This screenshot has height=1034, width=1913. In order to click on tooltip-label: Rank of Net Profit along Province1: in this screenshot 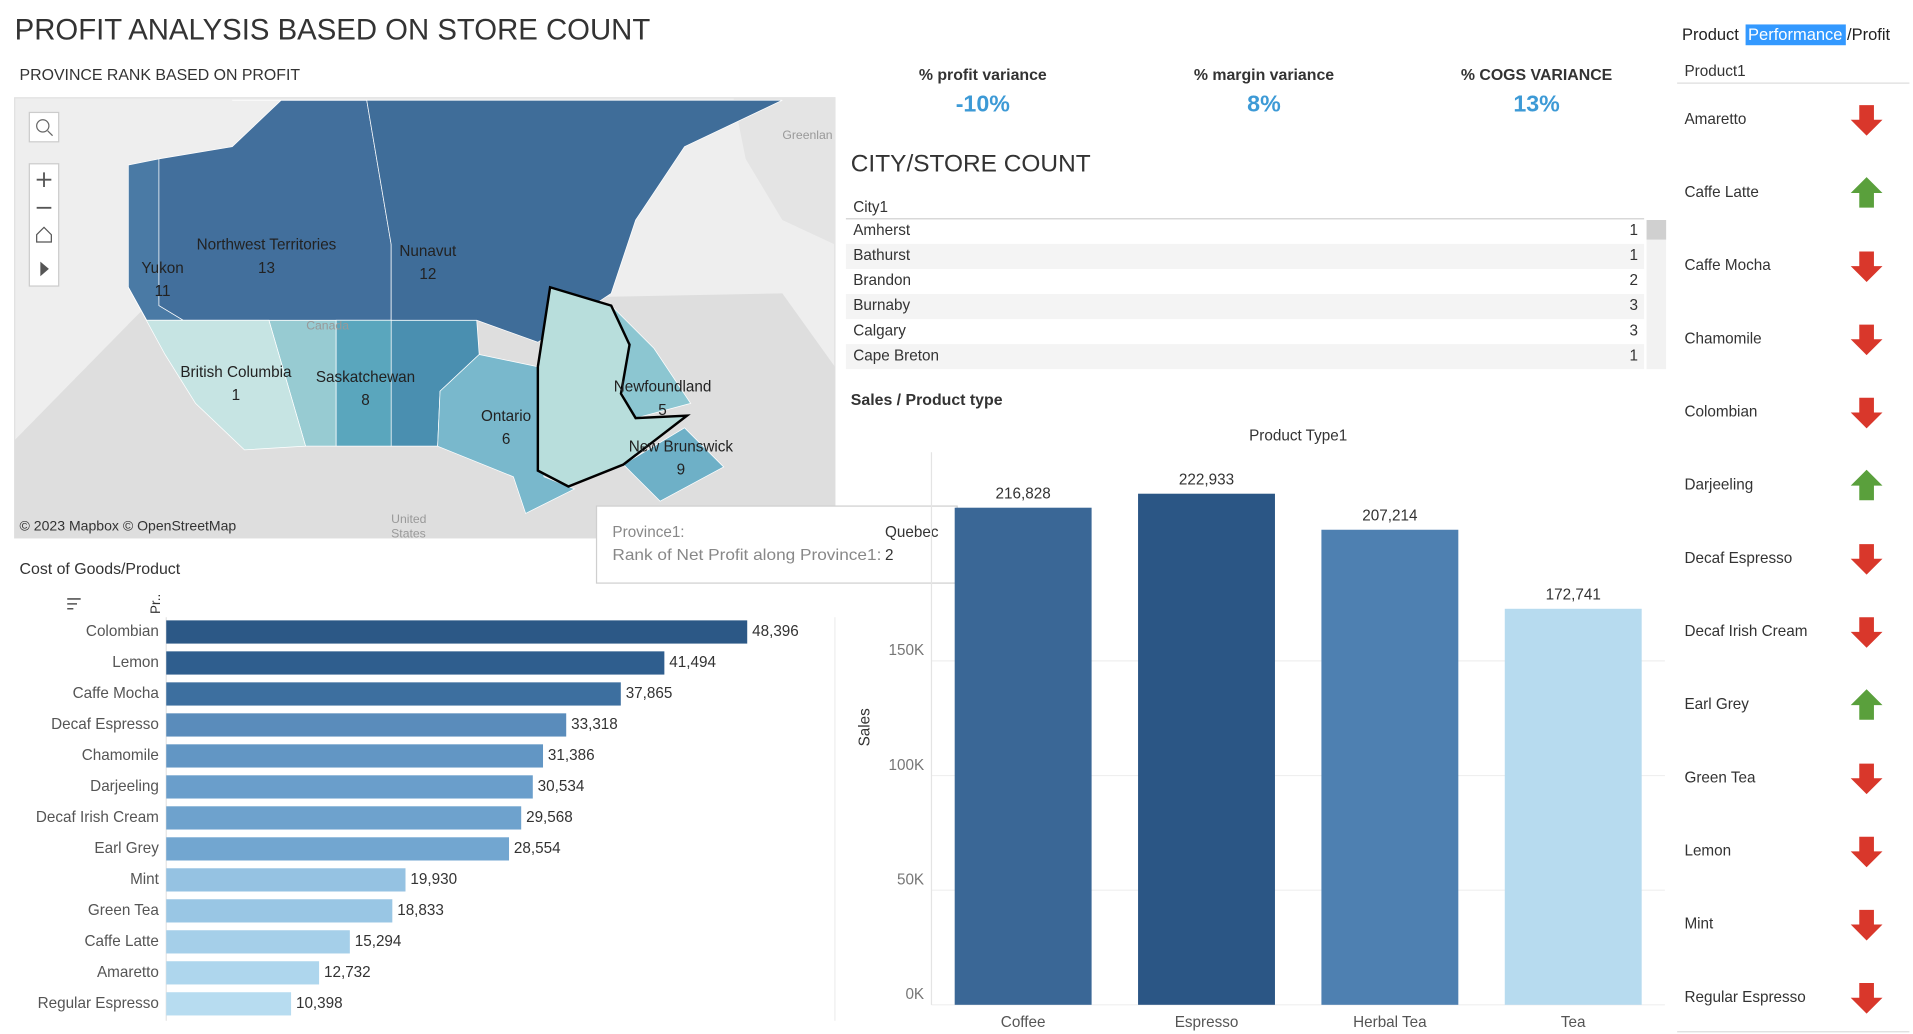, I will do `click(746, 555)`.